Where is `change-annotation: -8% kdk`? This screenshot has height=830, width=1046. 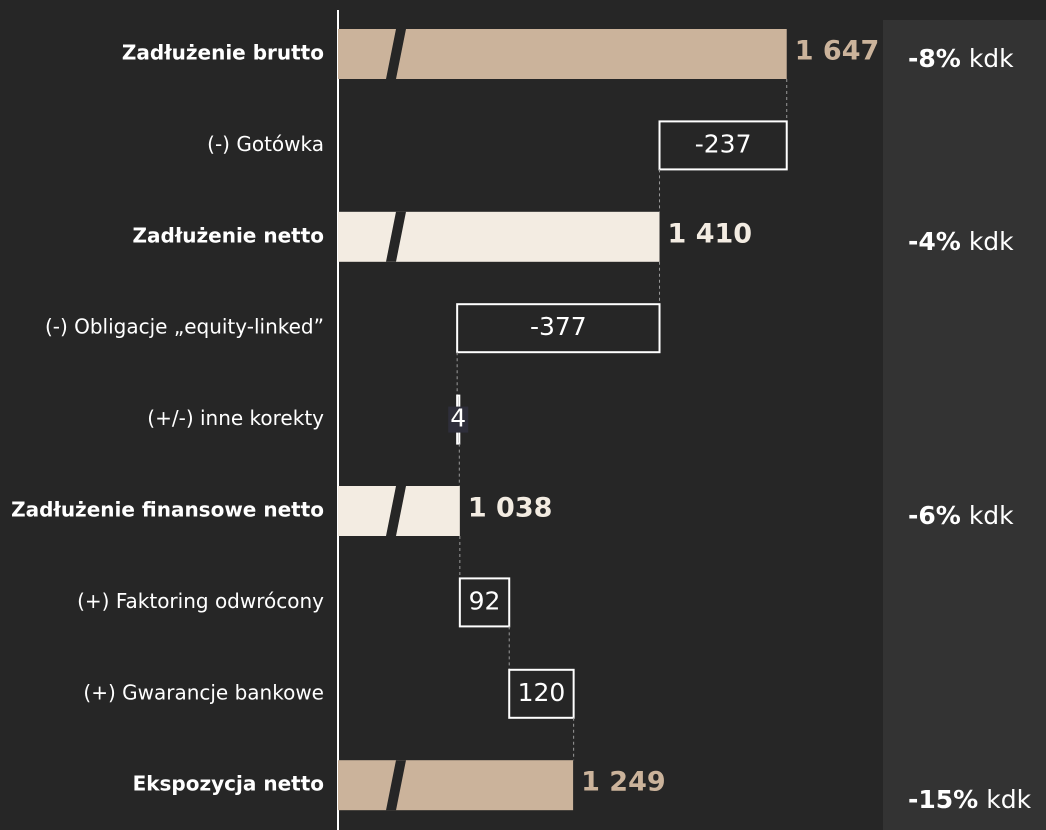 change-annotation: -8% kdk is located at coordinates (961, 58).